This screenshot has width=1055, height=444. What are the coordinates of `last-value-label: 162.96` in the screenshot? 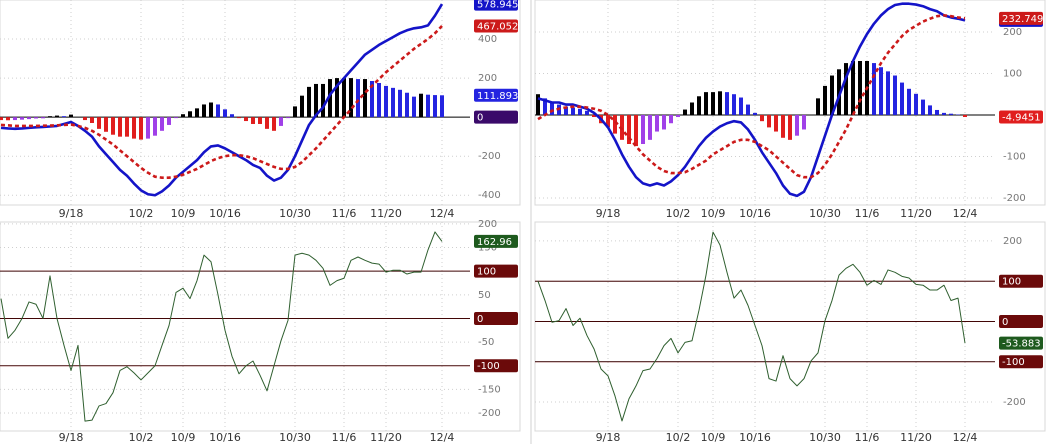 It's located at (494, 242).